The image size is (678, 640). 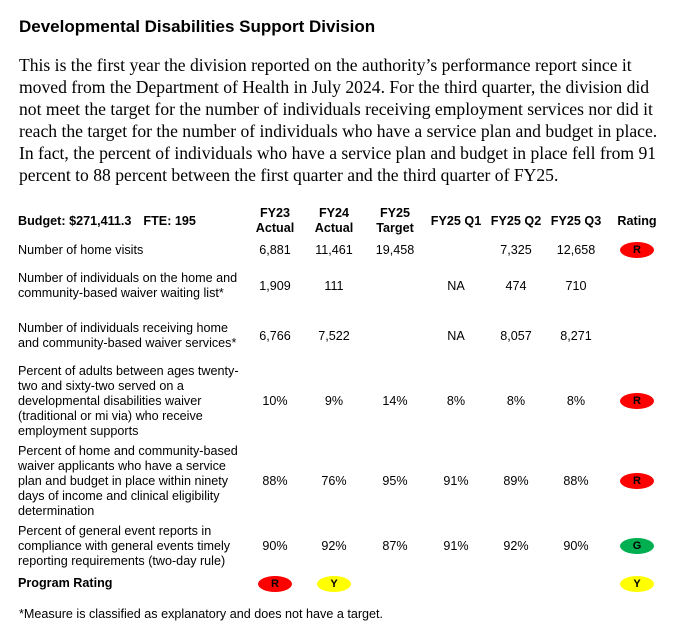 I want to click on cell-fy24: 111, so click(x=334, y=286).